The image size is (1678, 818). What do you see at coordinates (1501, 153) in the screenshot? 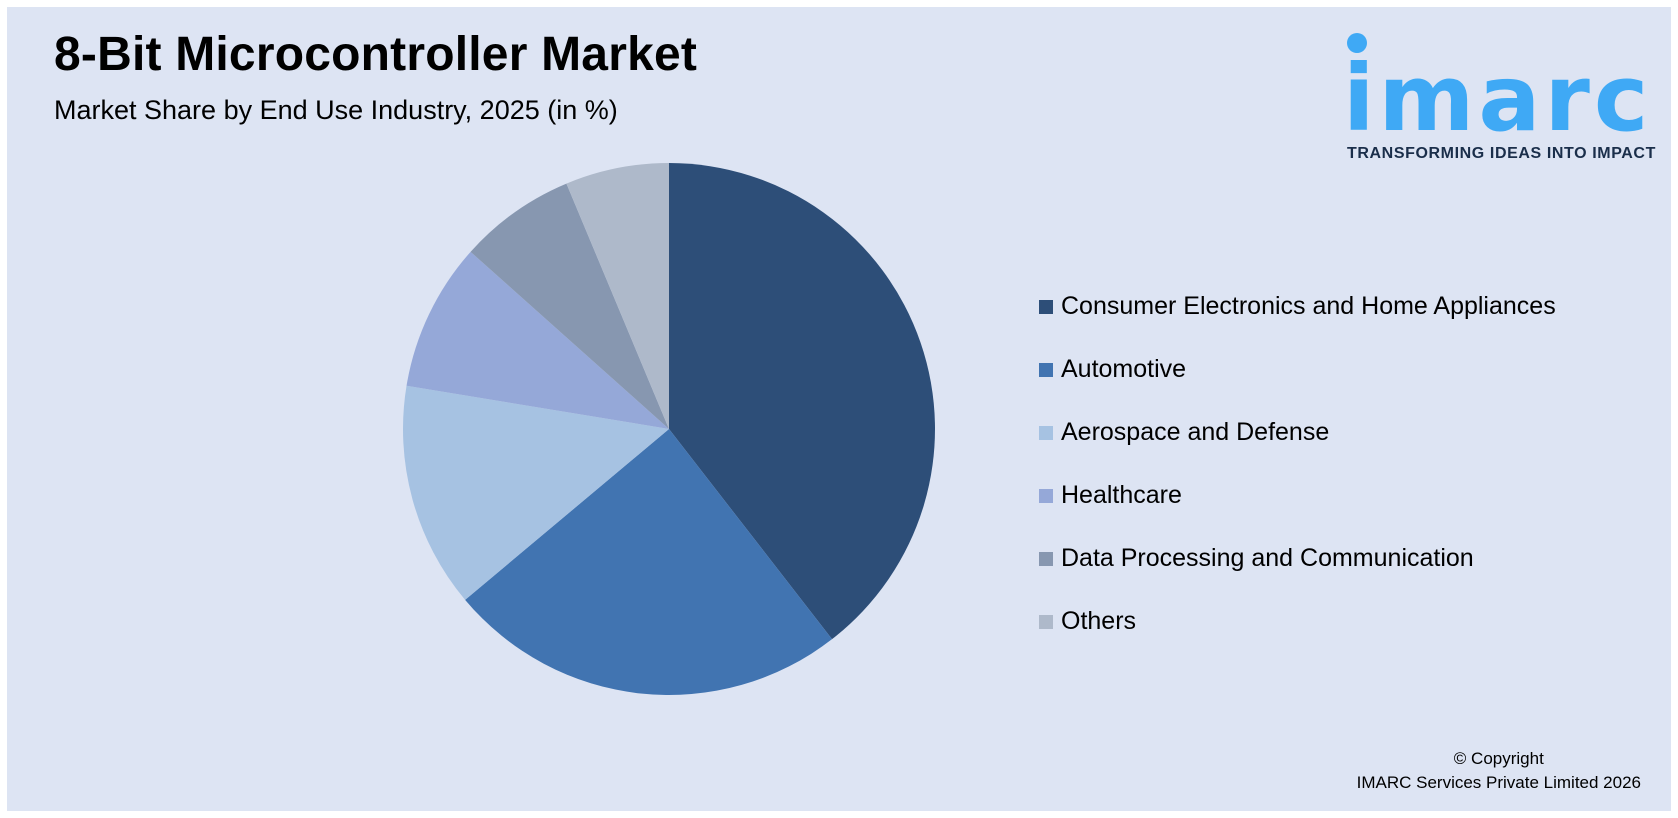
I see `logo-tagline: TRANSFORMING IDEAS INTO IMPACT` at bounding box center [1501, 153].